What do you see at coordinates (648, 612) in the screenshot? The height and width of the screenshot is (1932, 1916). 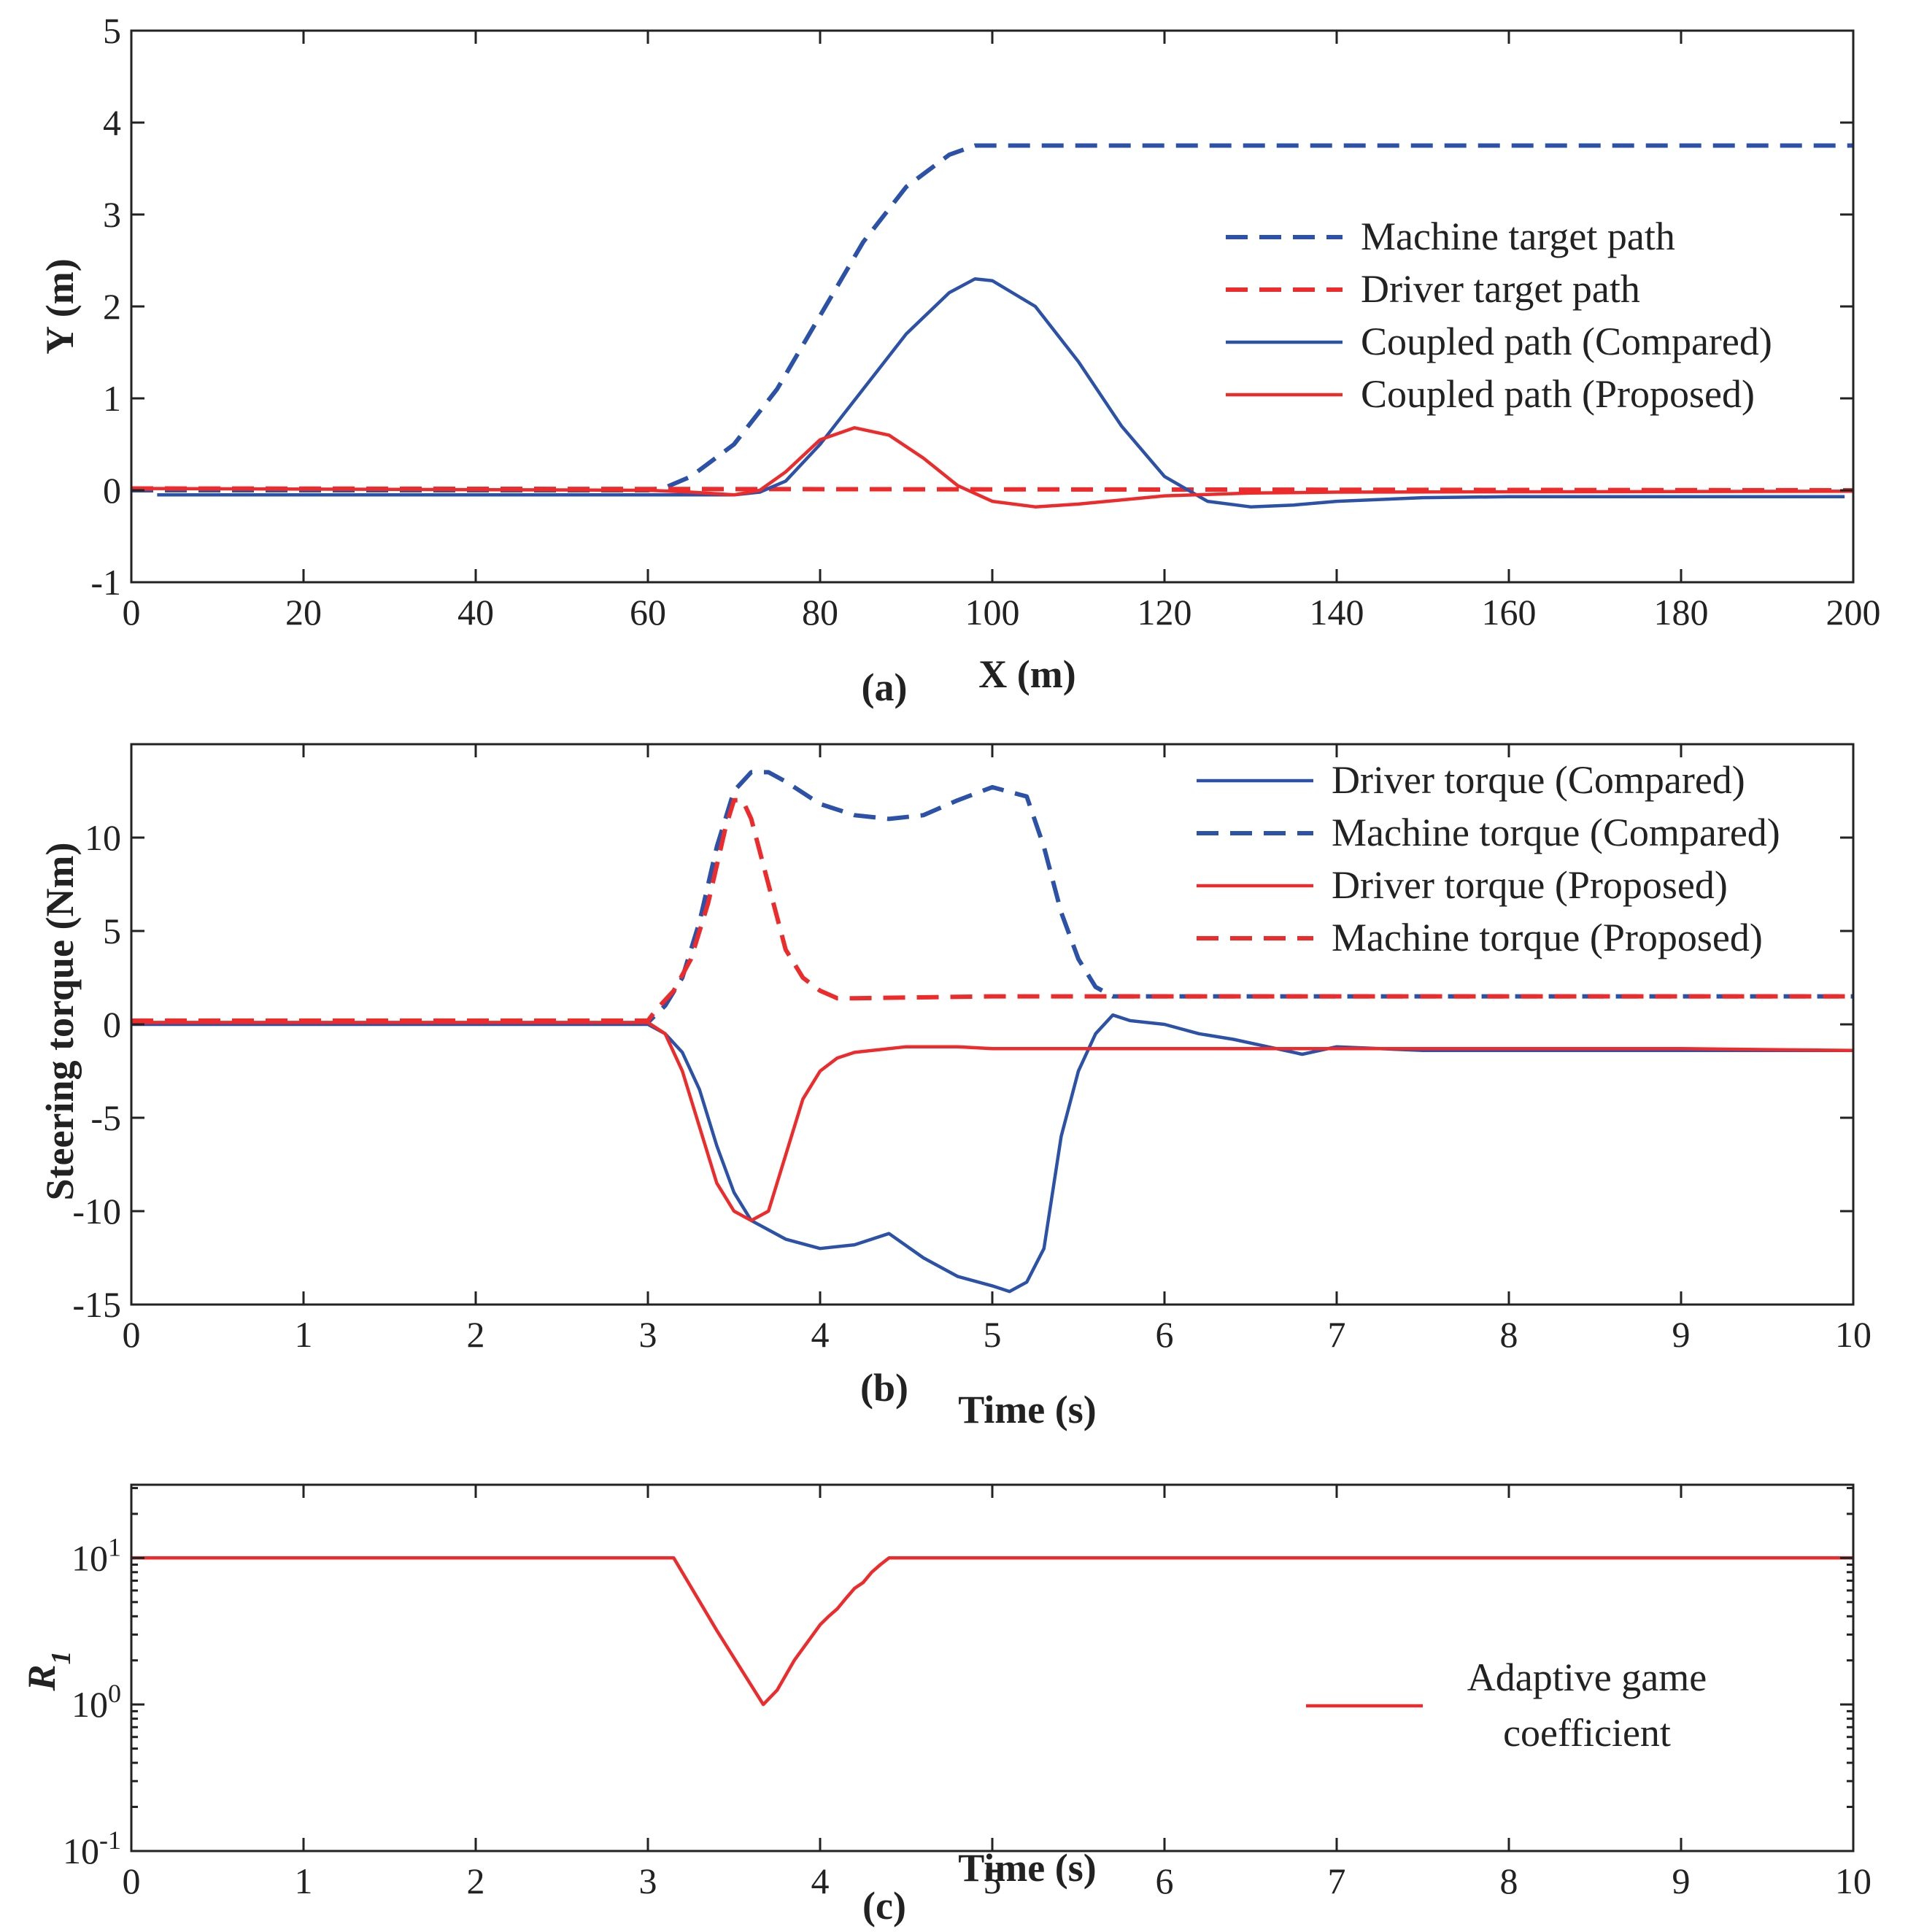 I see `x-tick-label: 60` at bounding box center [648, 612].